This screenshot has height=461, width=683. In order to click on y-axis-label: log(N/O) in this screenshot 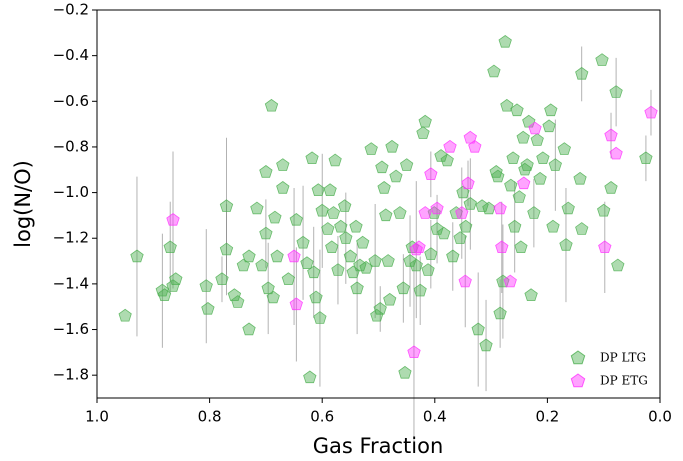, I will do `click(23, 204)`.